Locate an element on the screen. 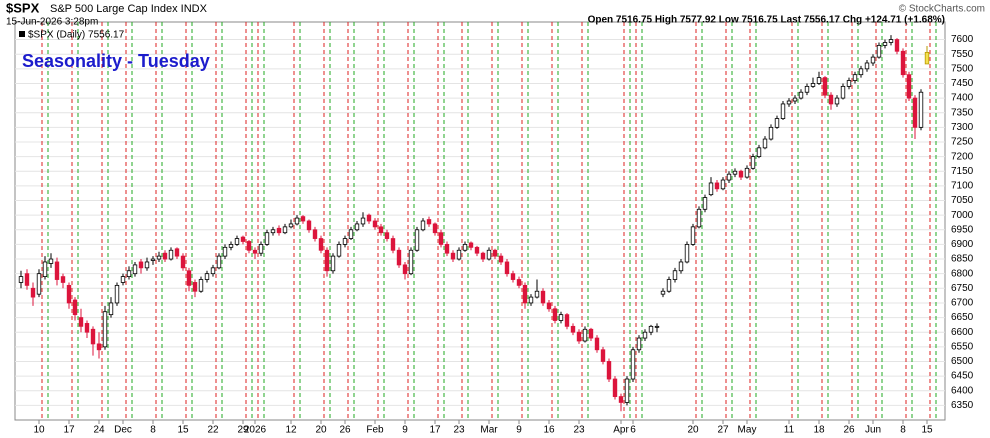 Image resolution: width=990 pixels, height=438 pixels. x-tick-label: Mar is located at coordinates (489, 430).